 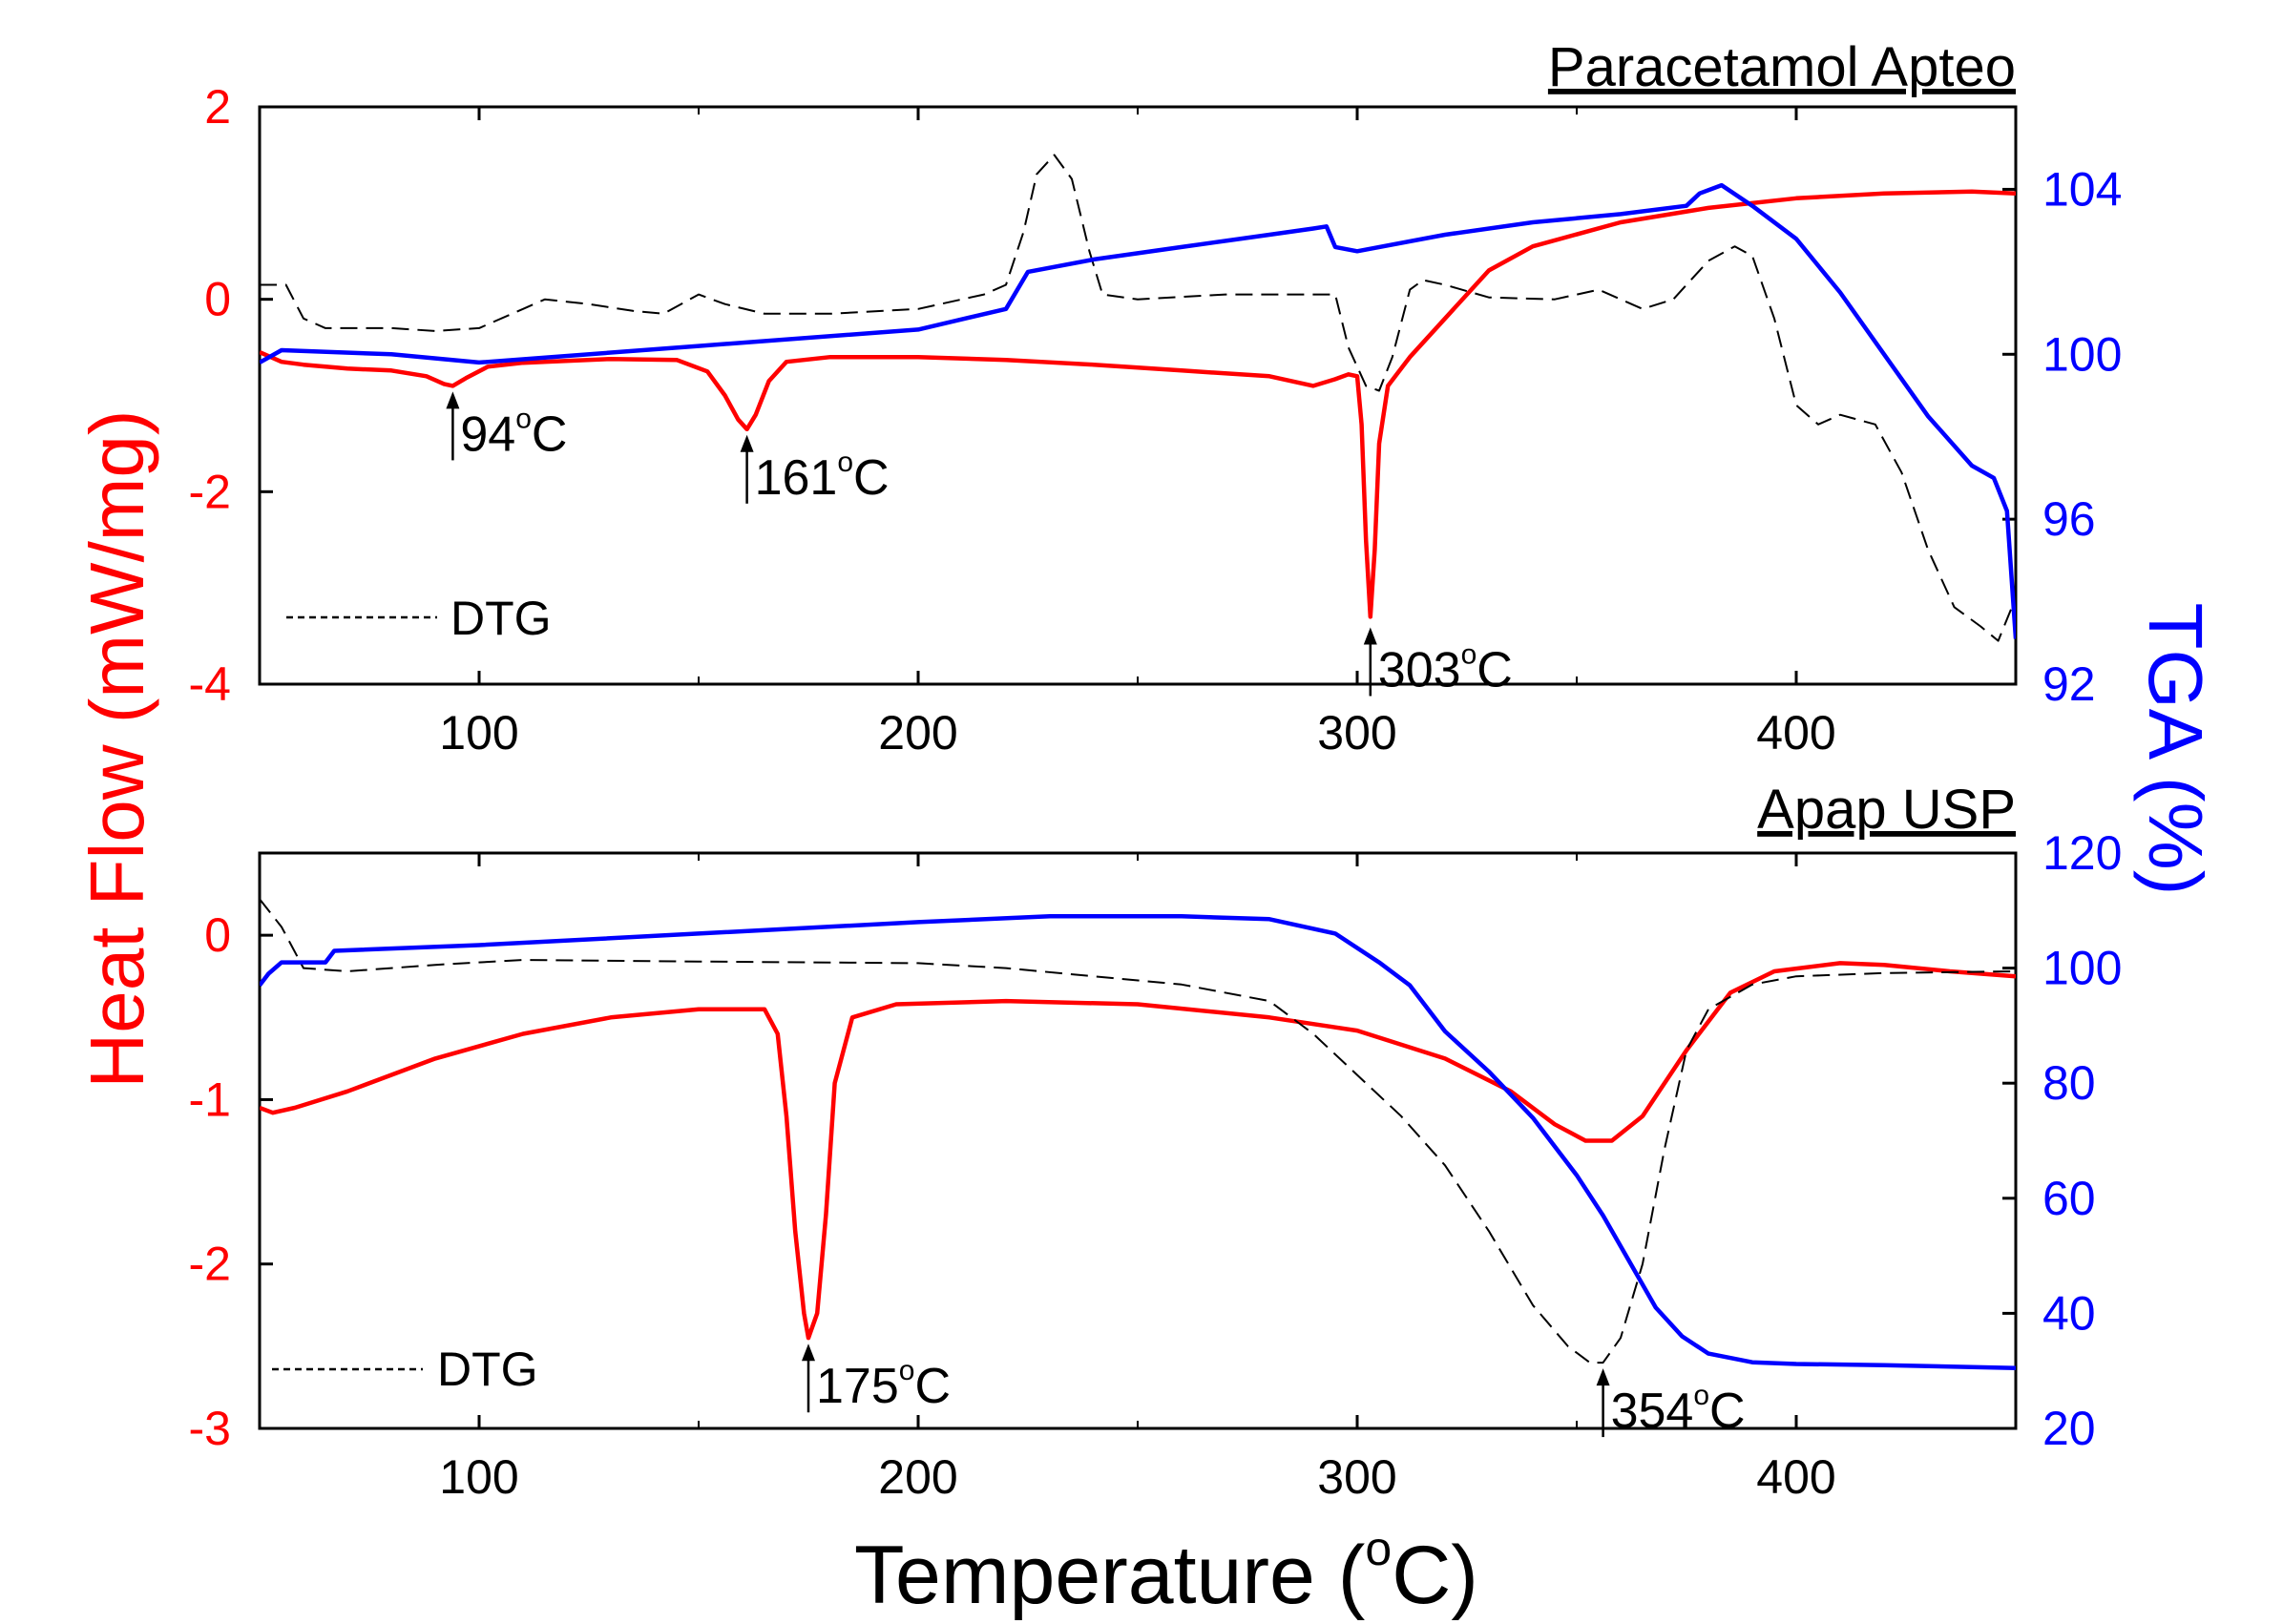 What do you see at coordinates (917, 733) in the screenshot?
I see `x-tick-label-top: 200` at bounding box center [917, 733].